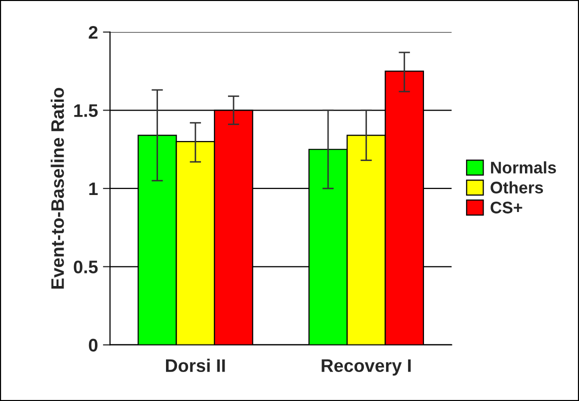  What do you see at coordinates (86, 267) in the screenshot?
I see `y-tick-label: 0.5` at bounding box center [86, 267].